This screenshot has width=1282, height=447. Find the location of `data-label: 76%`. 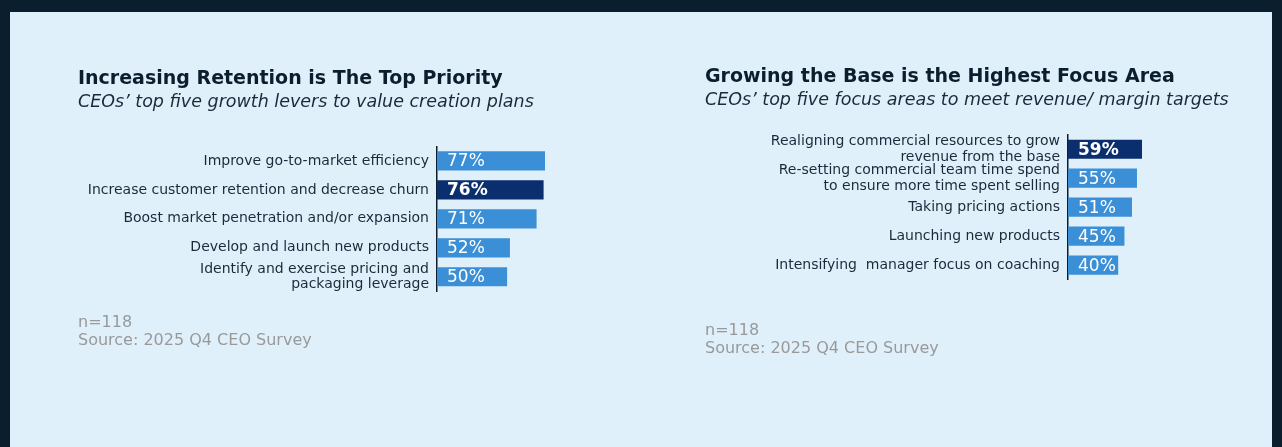

data-label: 76% is located at coordinates (467, 189).